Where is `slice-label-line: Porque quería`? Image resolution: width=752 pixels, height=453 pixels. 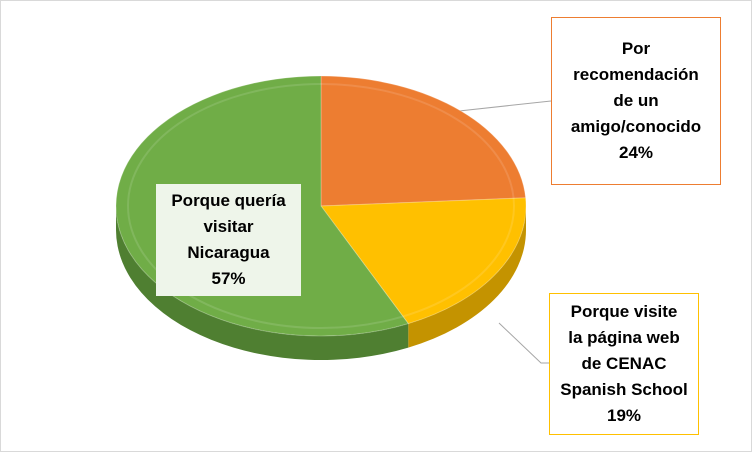 slice-label-line: Porque quería is located at coordinates (228, 200).